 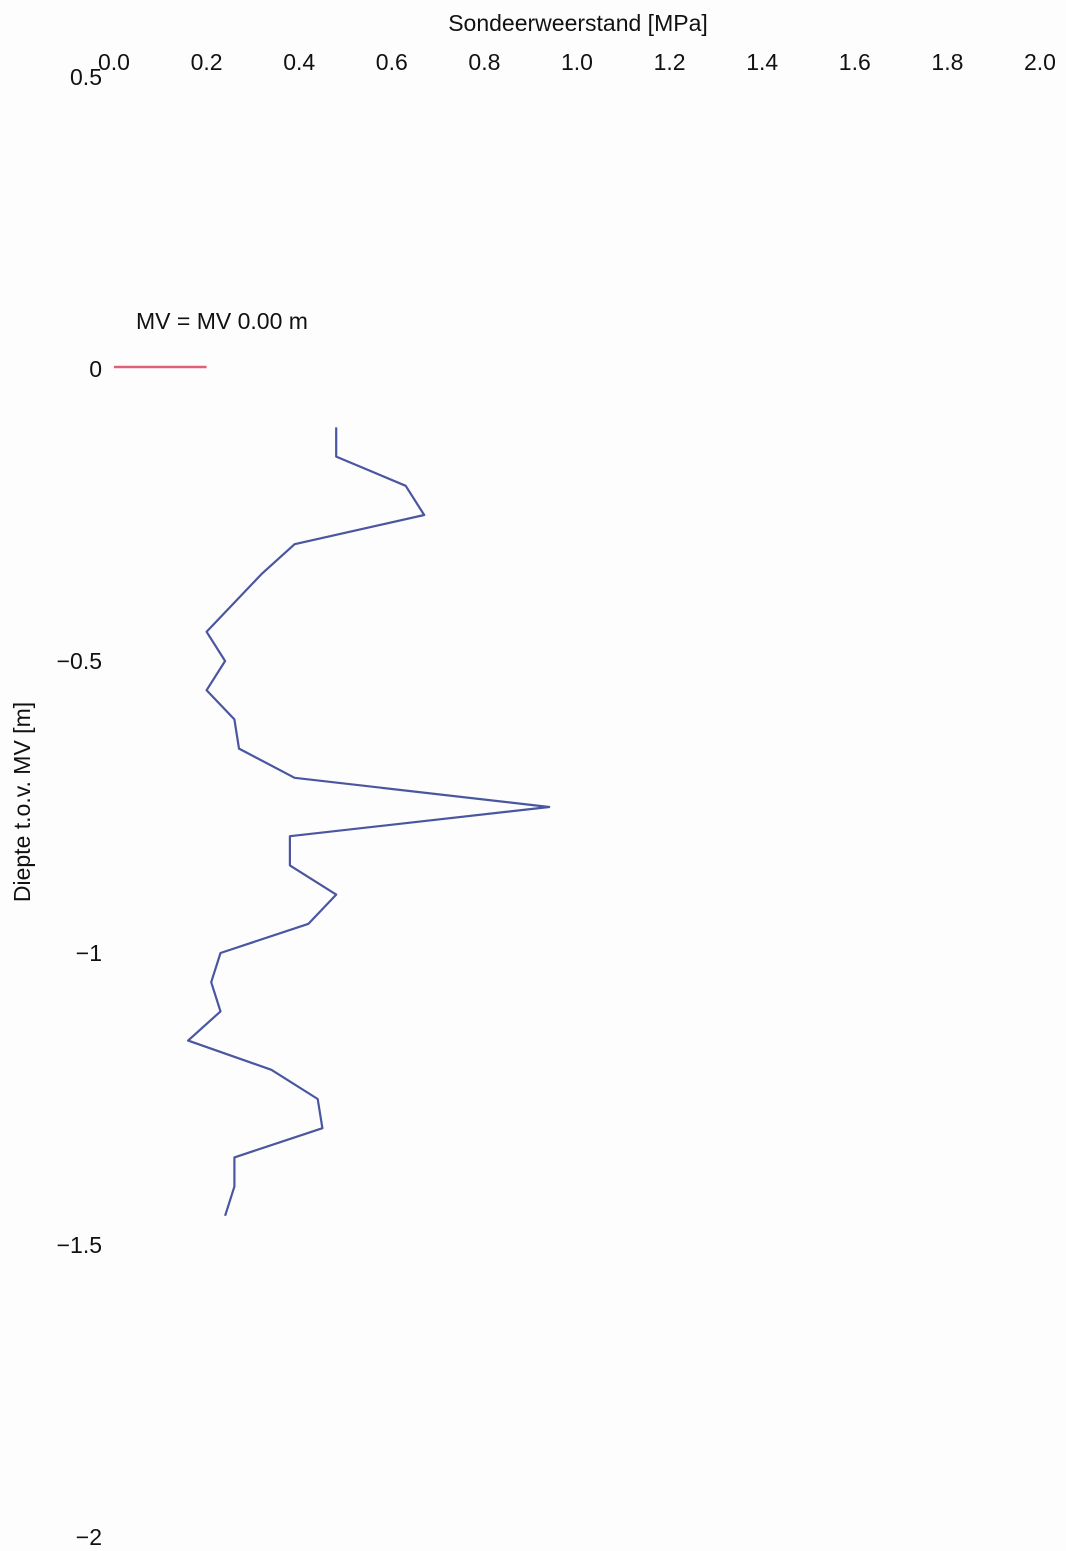 What do you see at coordinates (22, 802) in the screenshot?
I see `y-axis-title: Diepte t.o.v. MV [m]` at bounding box center [22, 802].